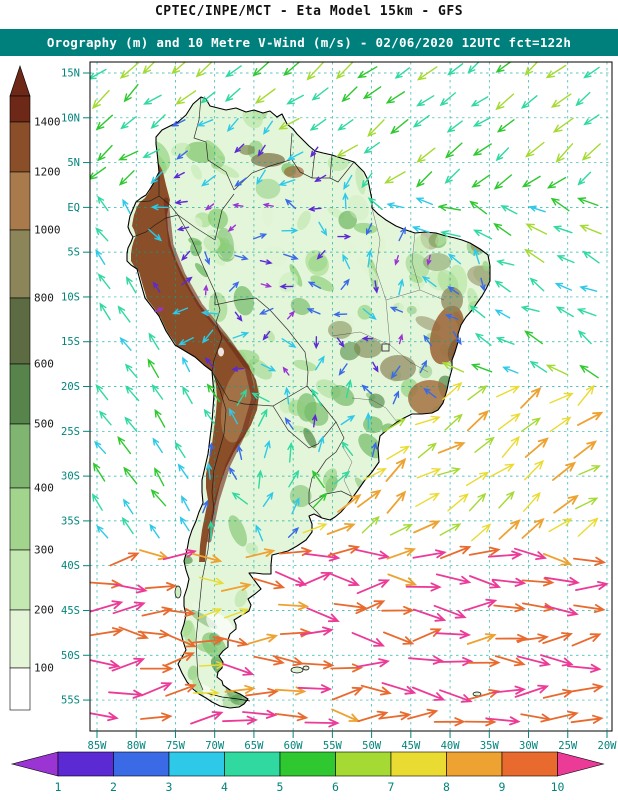  Describe the element at coordinates (280, 787) in the screenshot. I see `wind-scale-label: 5` at that location.